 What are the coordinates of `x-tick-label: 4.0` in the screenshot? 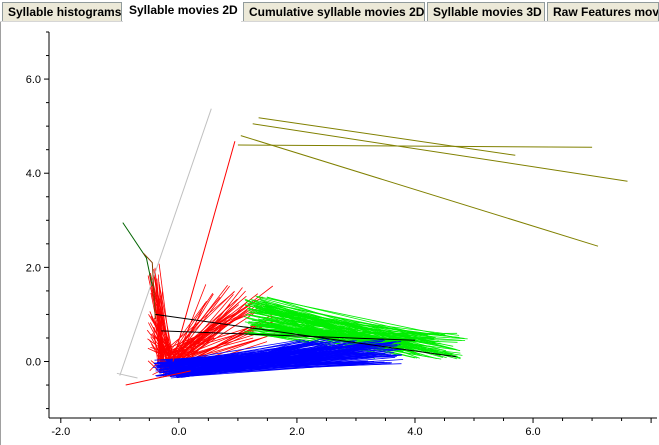 It's located at (414, 432).